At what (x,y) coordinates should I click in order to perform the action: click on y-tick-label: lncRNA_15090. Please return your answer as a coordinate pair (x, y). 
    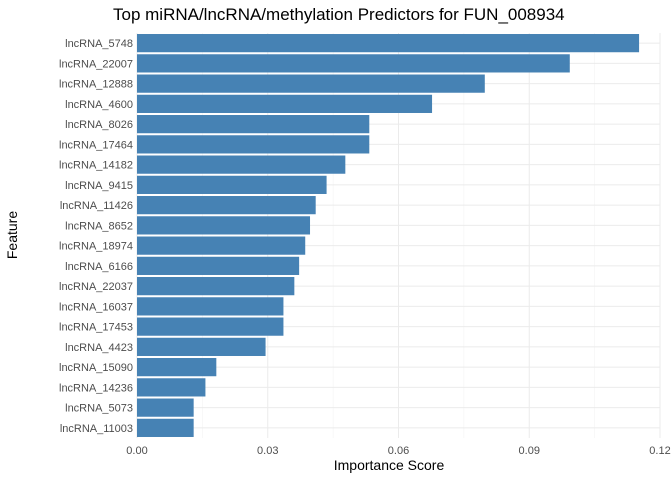
    Looking at the image, I should click on (96, 368).